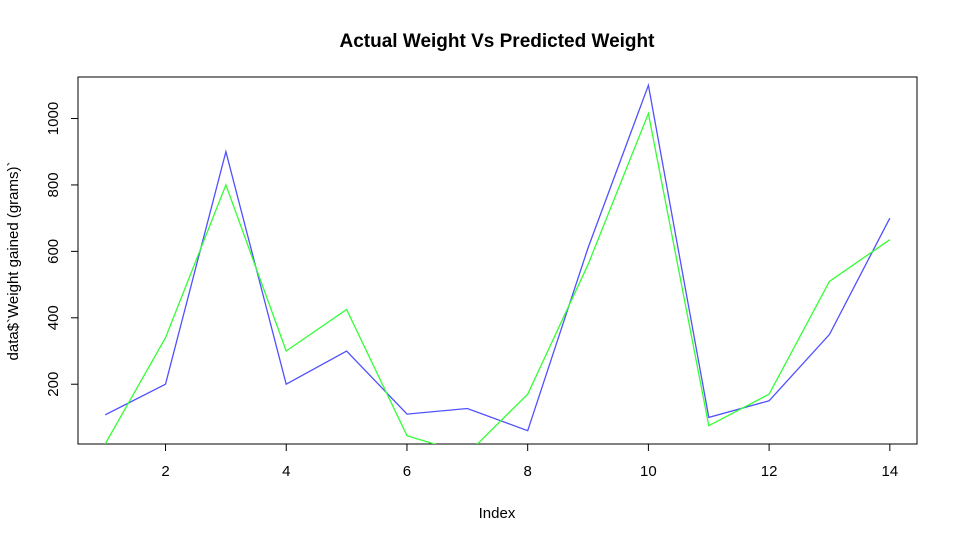 This screenshot has height=543, width=957. Describe the element at coordinates (13, 261) in the screenshot. I see `y-axis-label: data$`Weight gained (grams)`` at that location.